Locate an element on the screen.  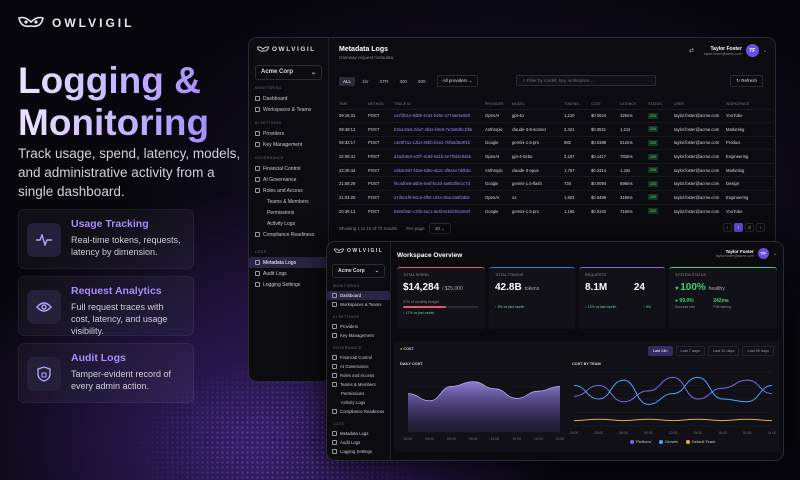
refresh-button: ↻ Refresh is located at coordinates (746, 81).